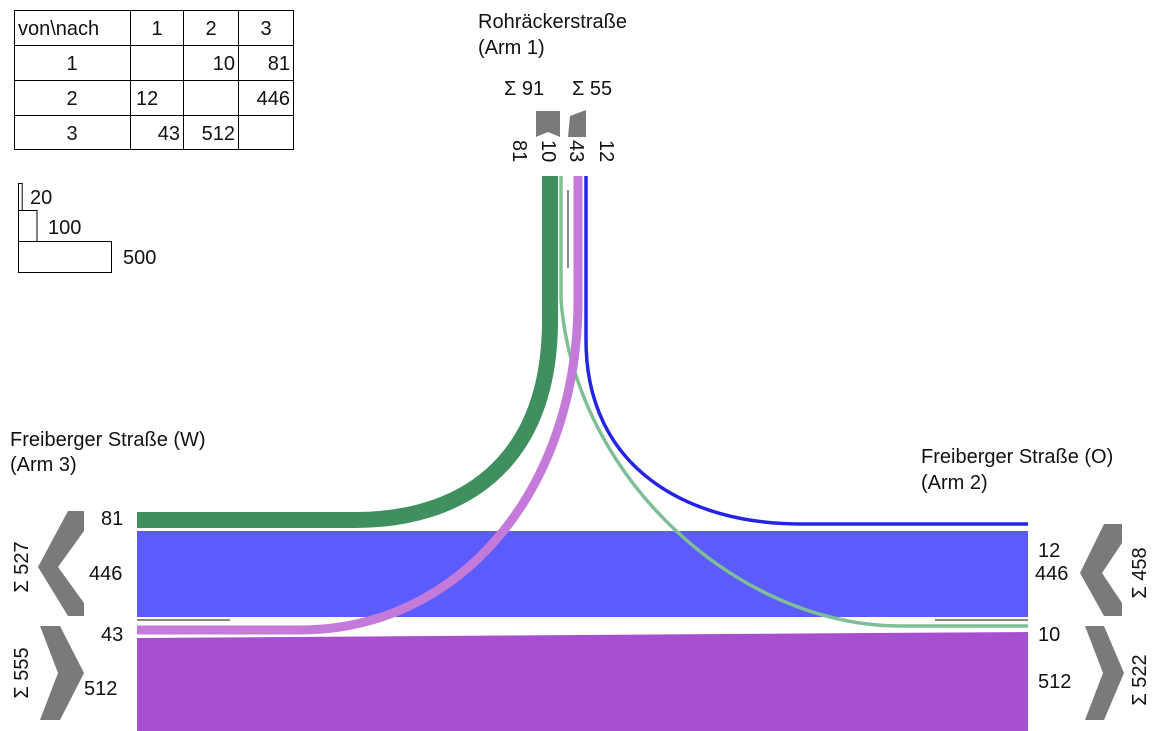 The height and width of the screenshot is (731, 1174). What do you see at coordinates (147, 99) in the screenshot?
I see `matrix-cell: 12` at bounding box center [147, 99].